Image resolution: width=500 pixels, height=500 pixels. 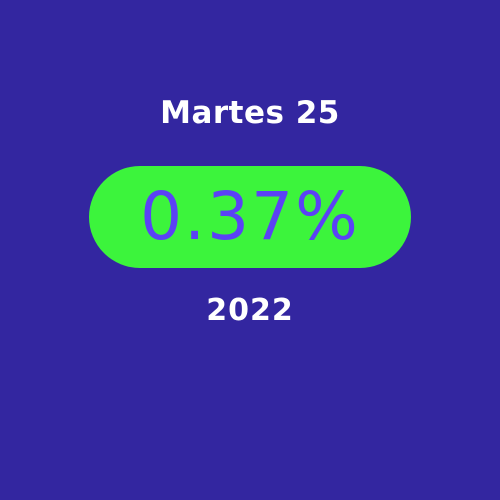 What do you see at coordinates (250, 310) in the screenshot?
I see `year-label: 2022` at bounding box center [250, 310].